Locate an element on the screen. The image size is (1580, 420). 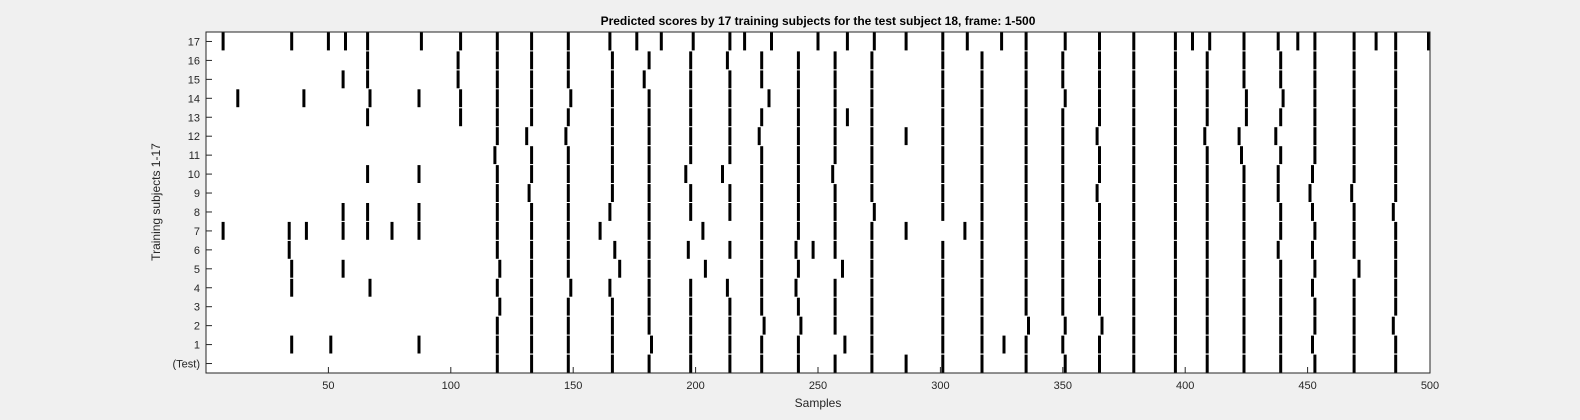
x-tick-label: 400 is located at coordinates (1185, 386).